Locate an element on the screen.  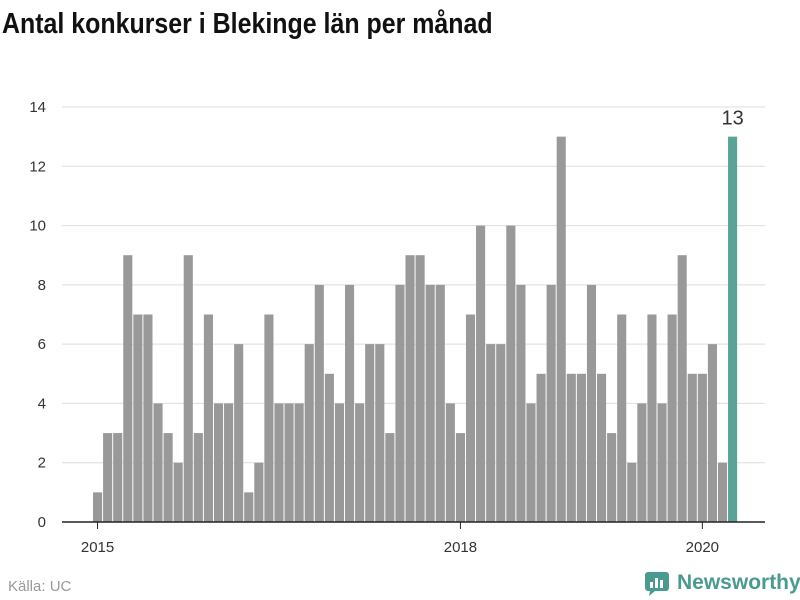
x-tick-label: 2015 is located at coordinates (97, 547).